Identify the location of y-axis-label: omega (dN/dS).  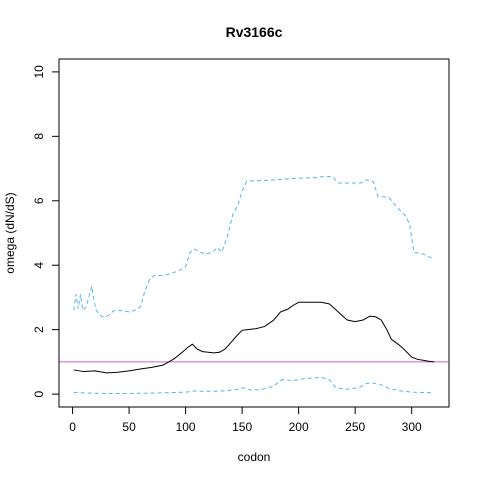
(10, 232).